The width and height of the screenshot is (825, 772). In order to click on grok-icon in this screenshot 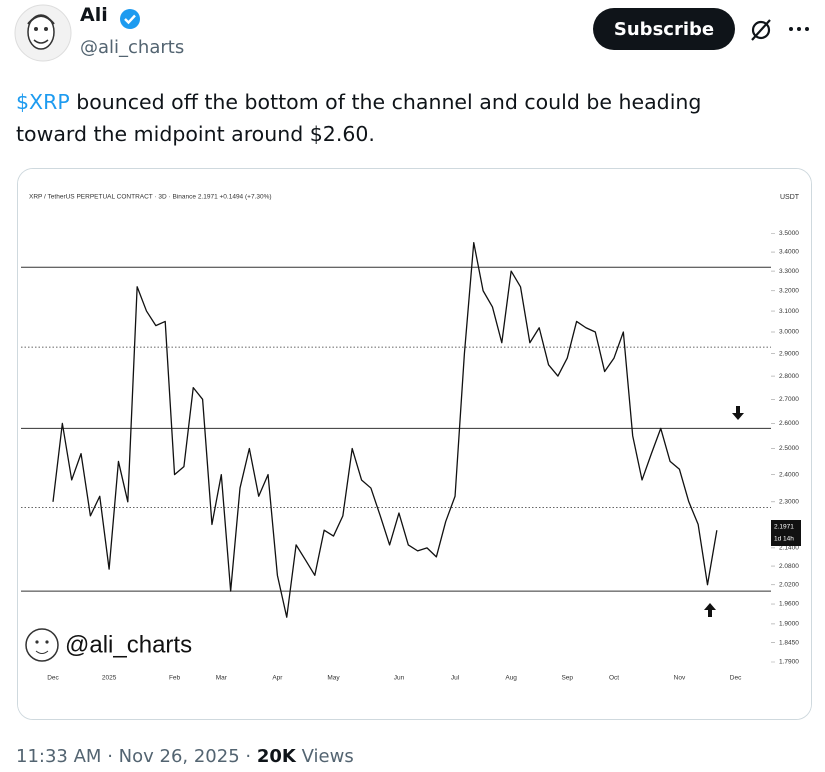, I will do `click(761, 30)`.